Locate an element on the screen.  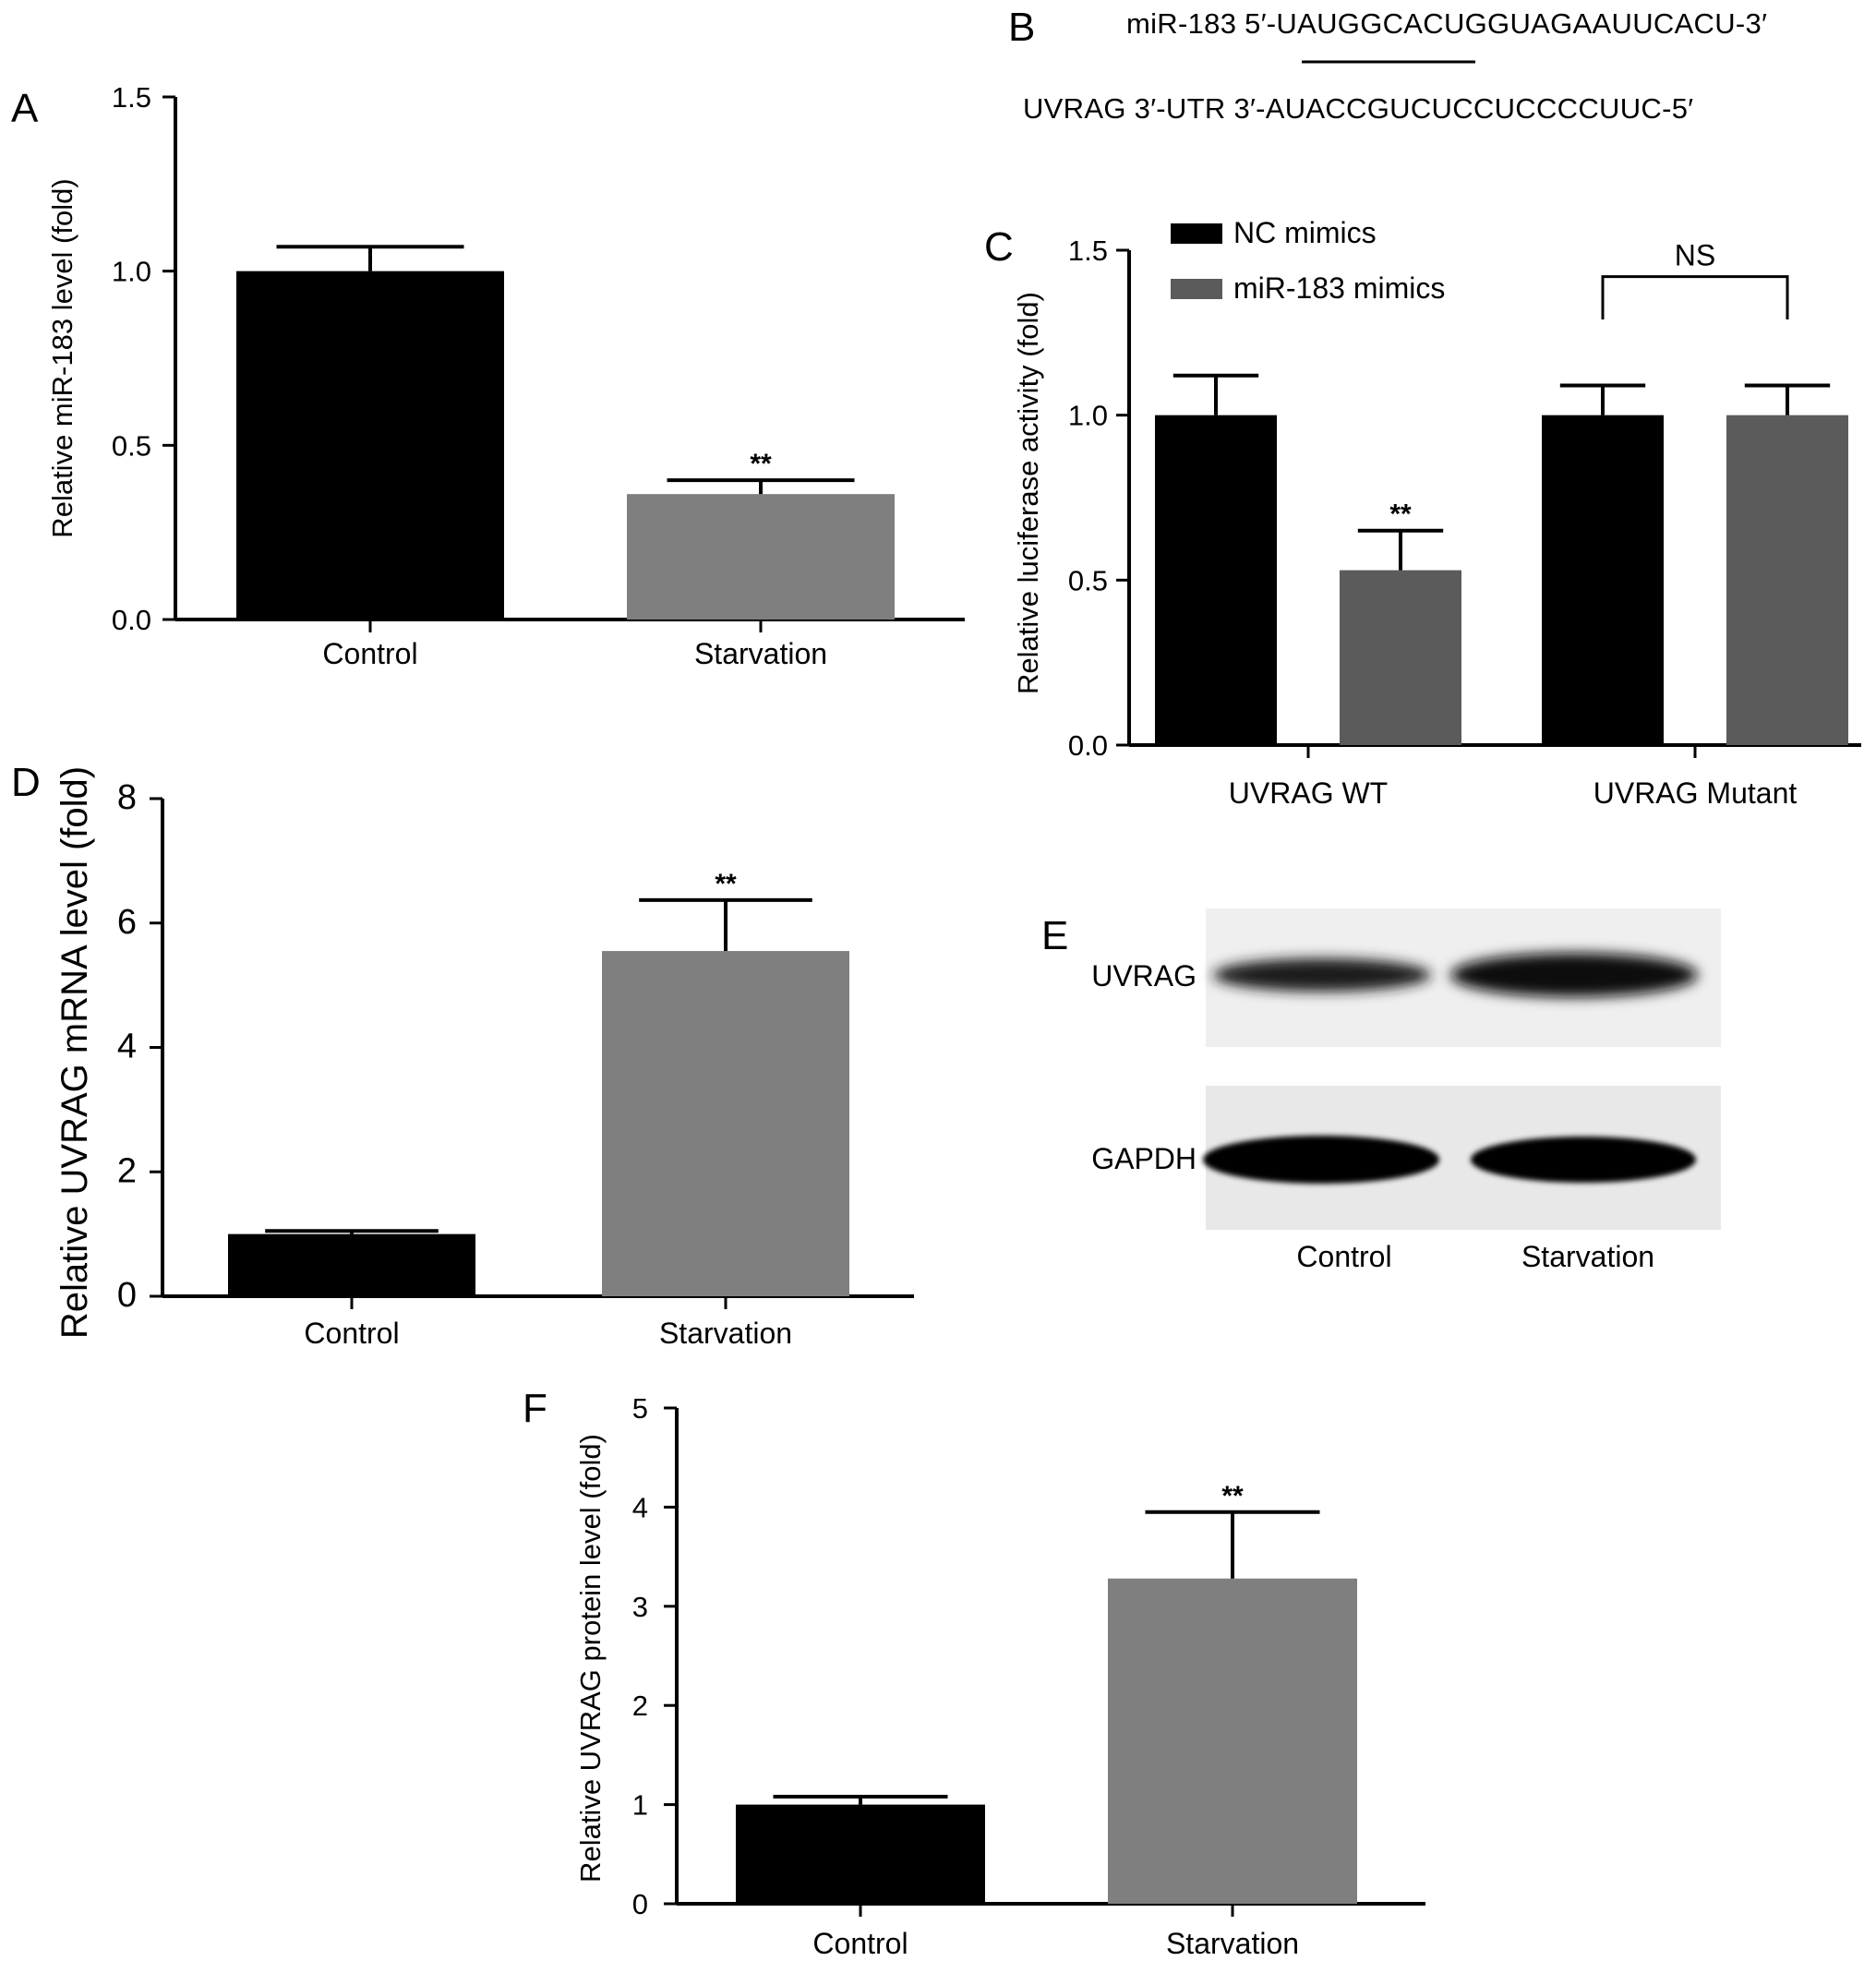
significance-marker-F: ** is located at coordinates (1233, 1496).